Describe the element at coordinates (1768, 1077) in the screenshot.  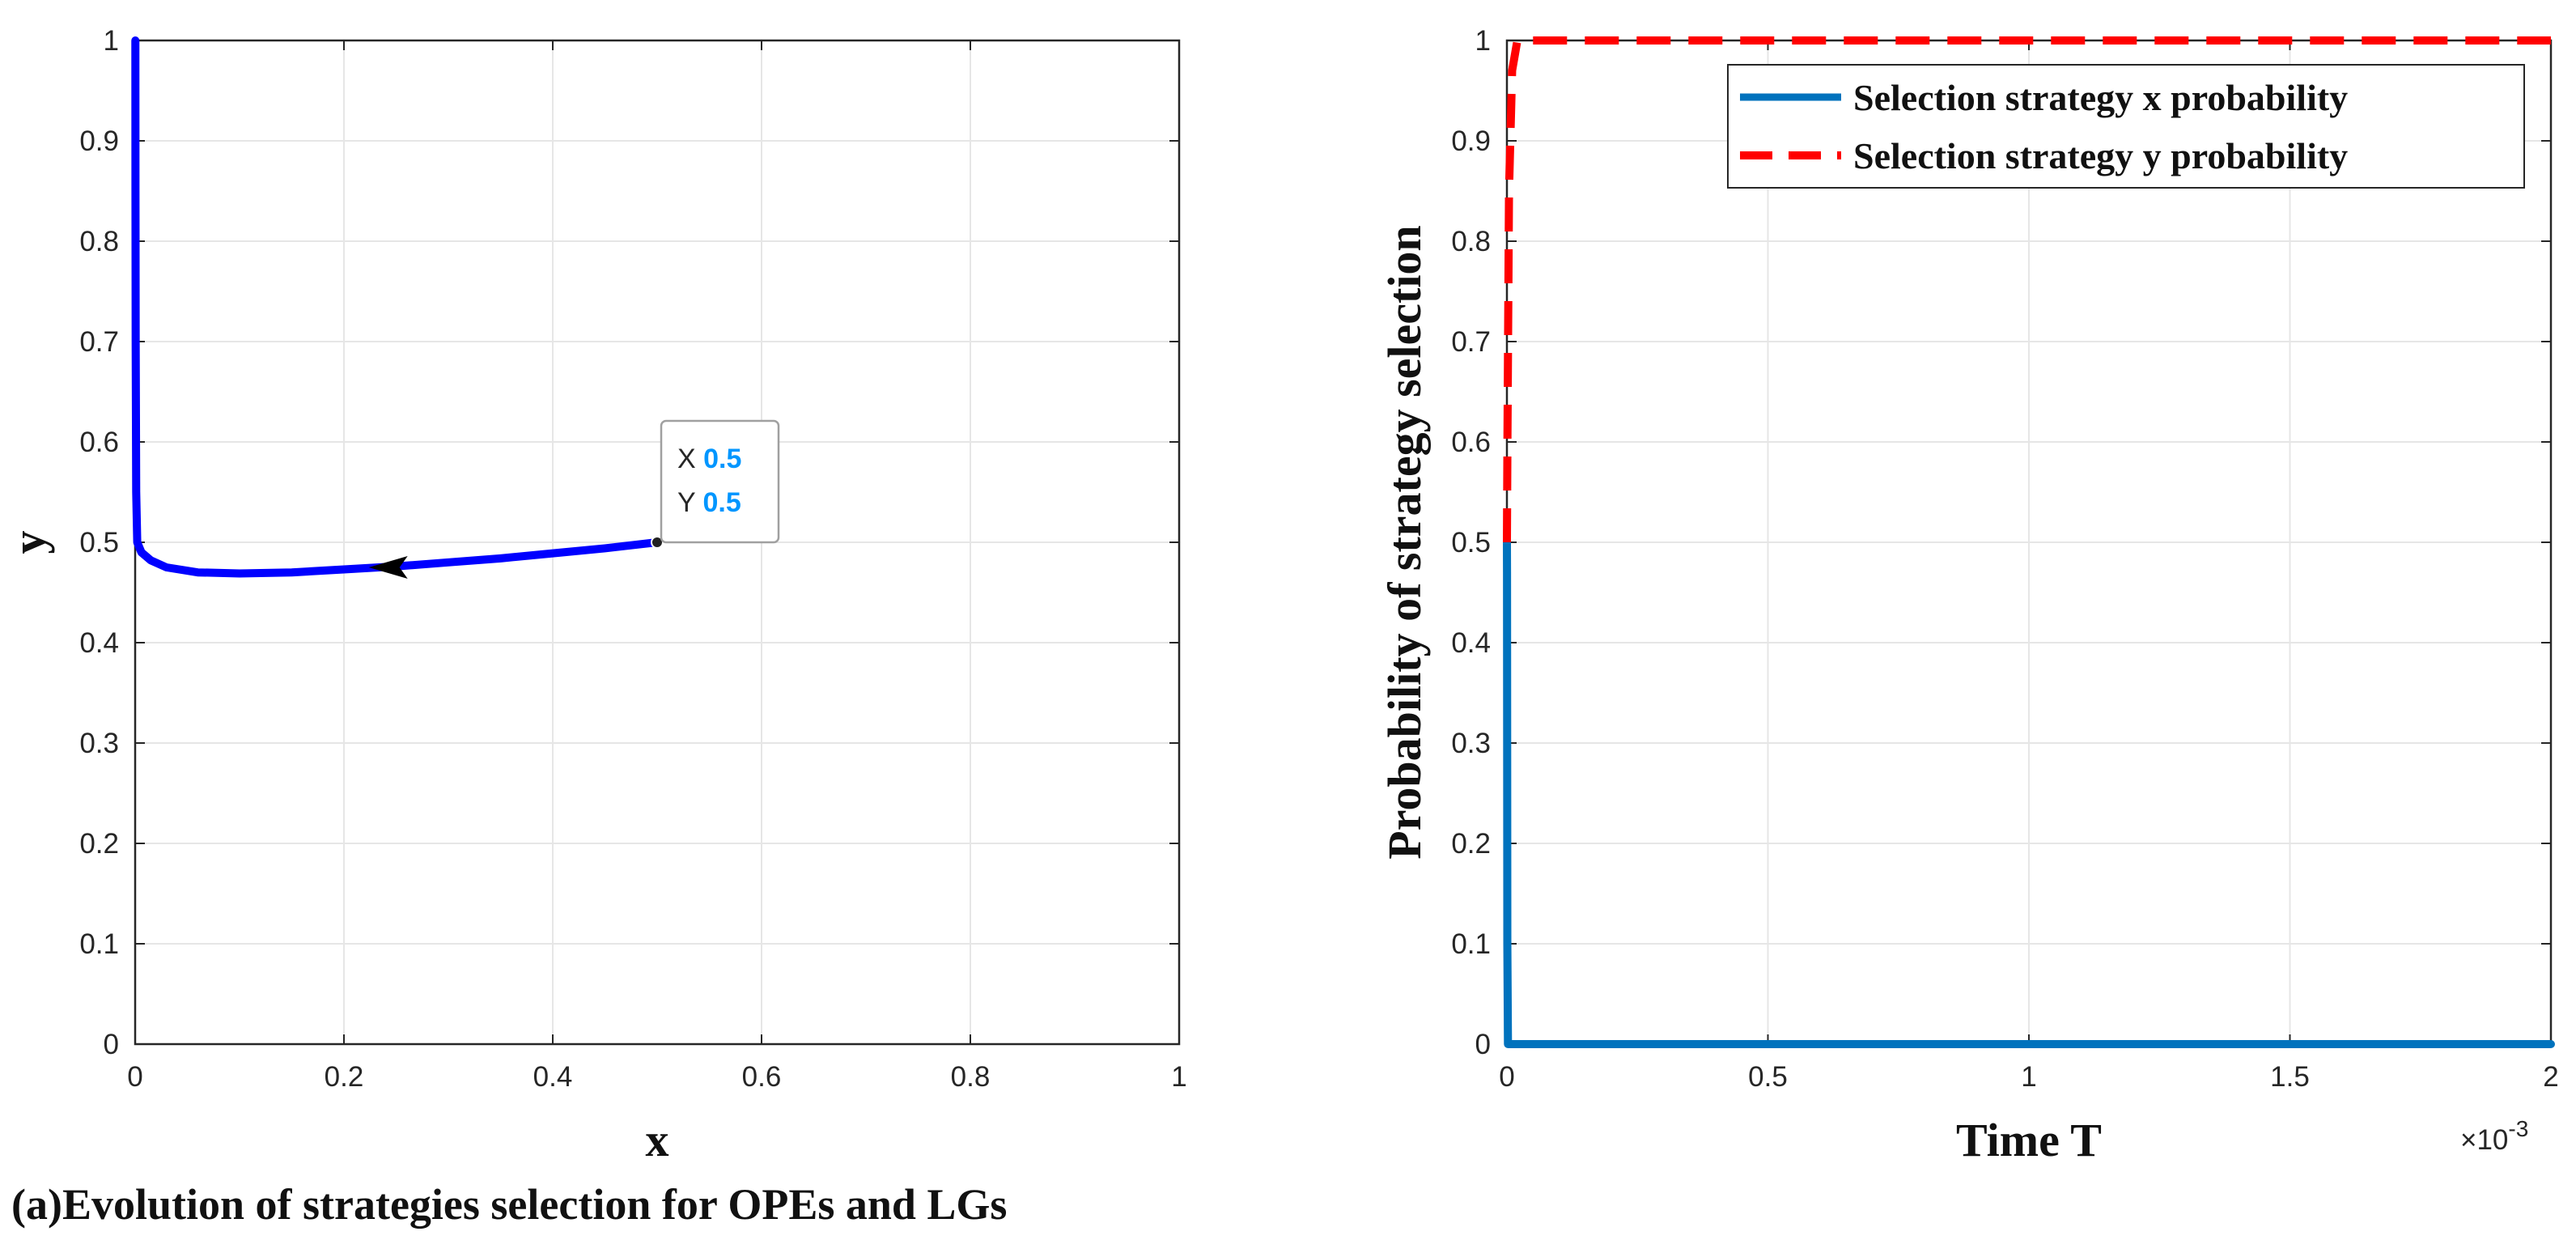
I see `x-tick-label: 0.5` at that location.